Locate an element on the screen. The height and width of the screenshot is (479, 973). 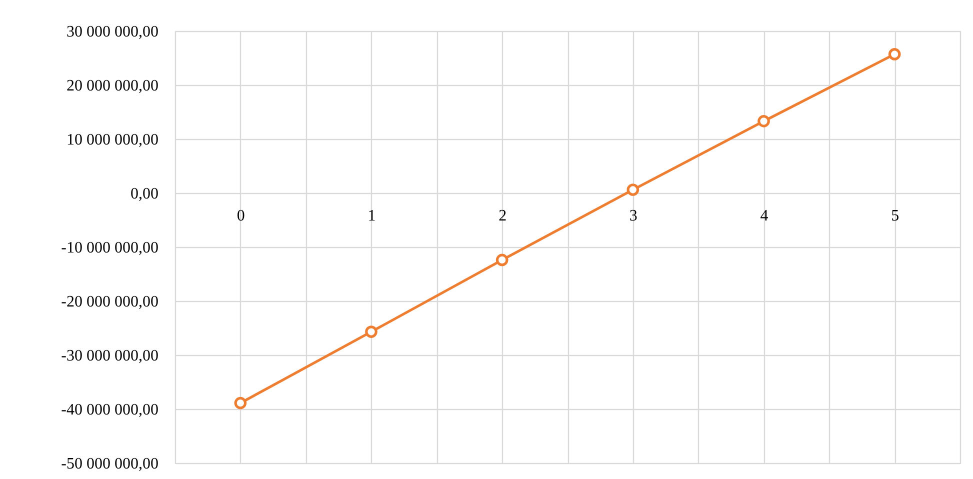
x-tick-label: 2 is located at coordinates (502, 216).